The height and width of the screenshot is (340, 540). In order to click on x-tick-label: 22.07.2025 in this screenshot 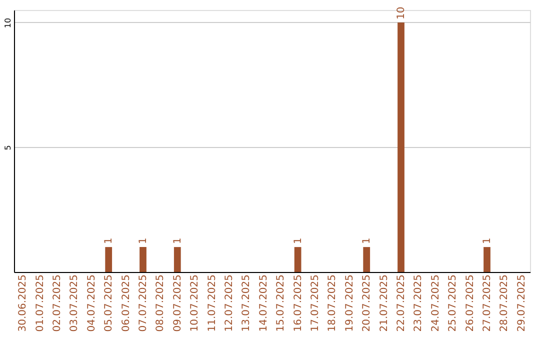, I will do `click(401, 303)`.